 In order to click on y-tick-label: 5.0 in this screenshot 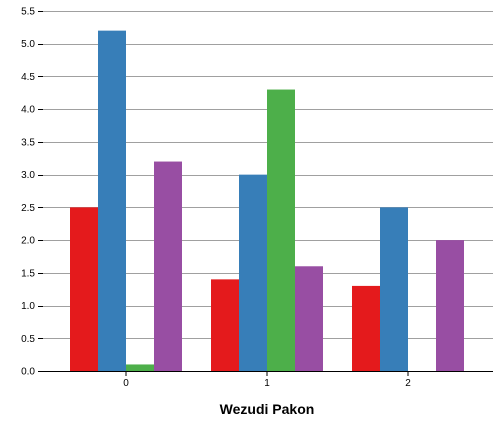, I will do `click(28, 44)`.